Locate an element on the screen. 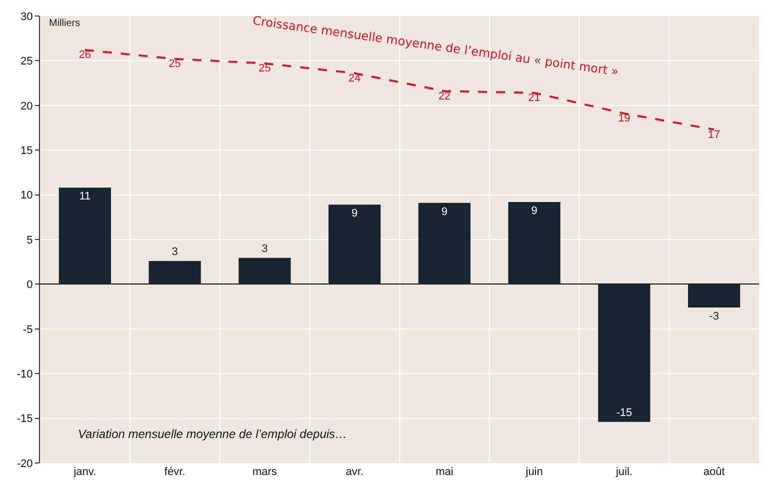 Image resolution: width=765 pixels, height=491 pixels. y-tick-label: 0 is located at coordinates (29, 285).